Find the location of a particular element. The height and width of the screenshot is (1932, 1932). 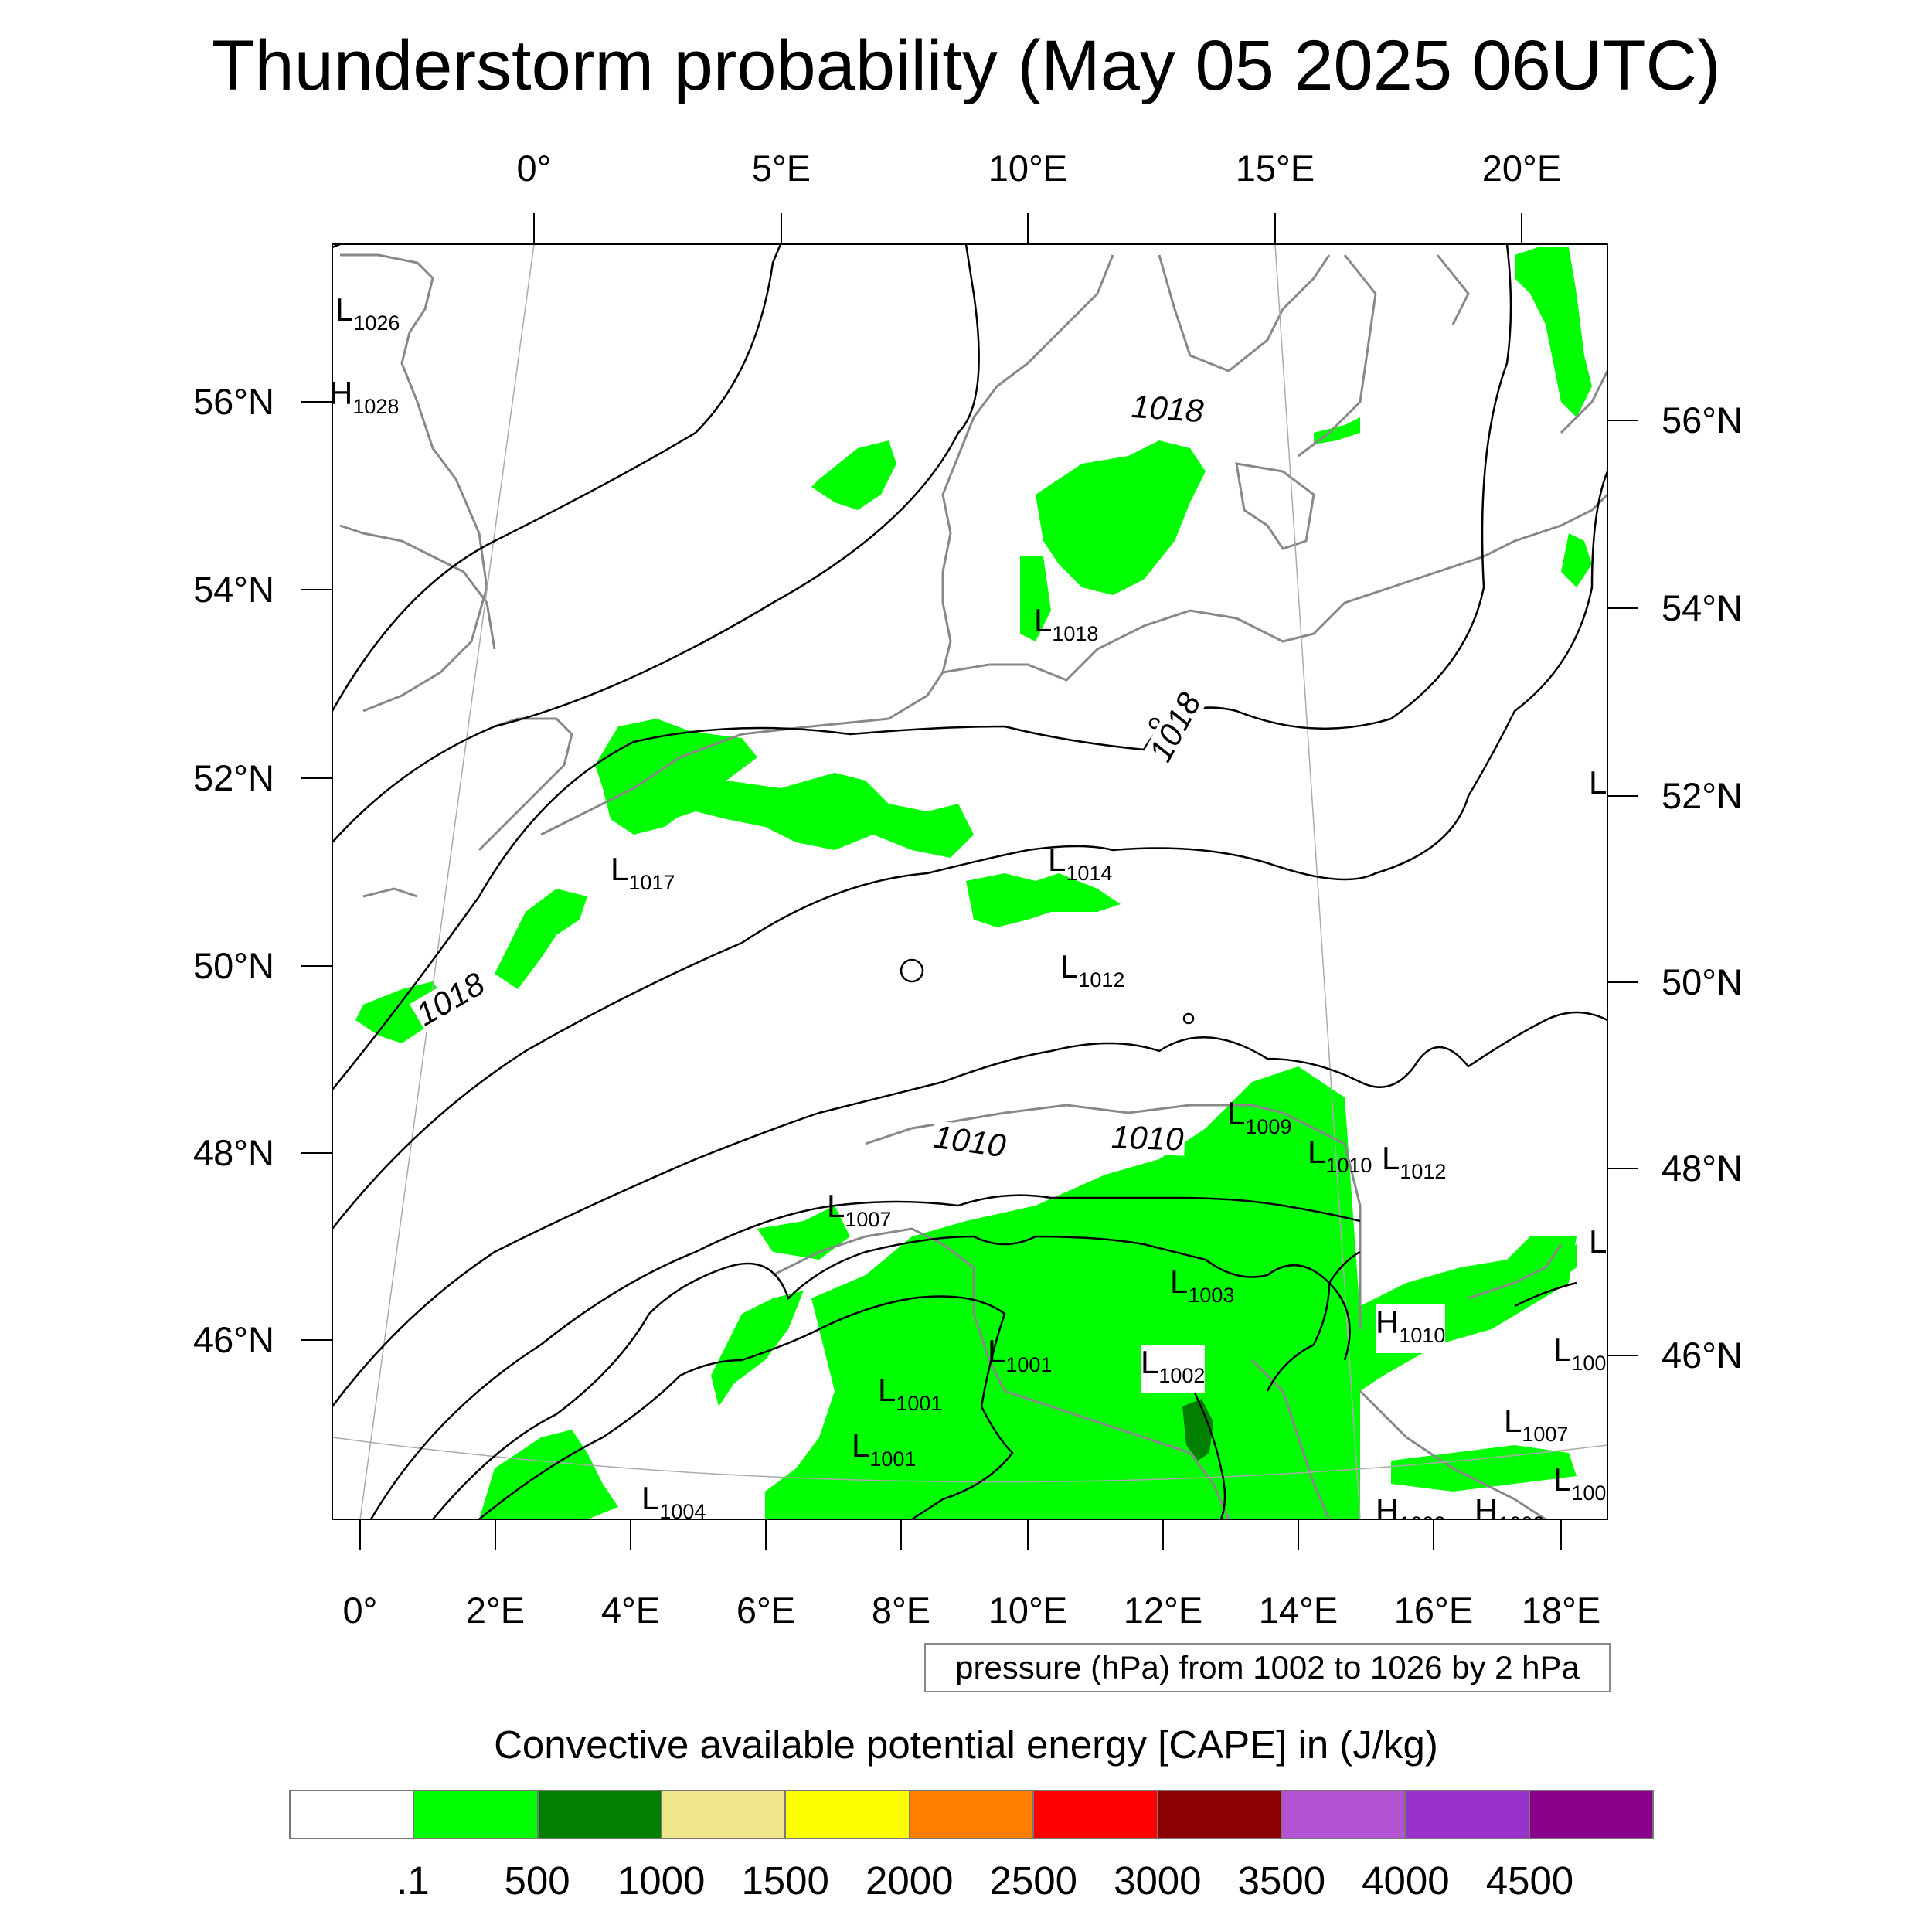

lon-tick-bottom: 6°E is located at coordinates (766, 1611).